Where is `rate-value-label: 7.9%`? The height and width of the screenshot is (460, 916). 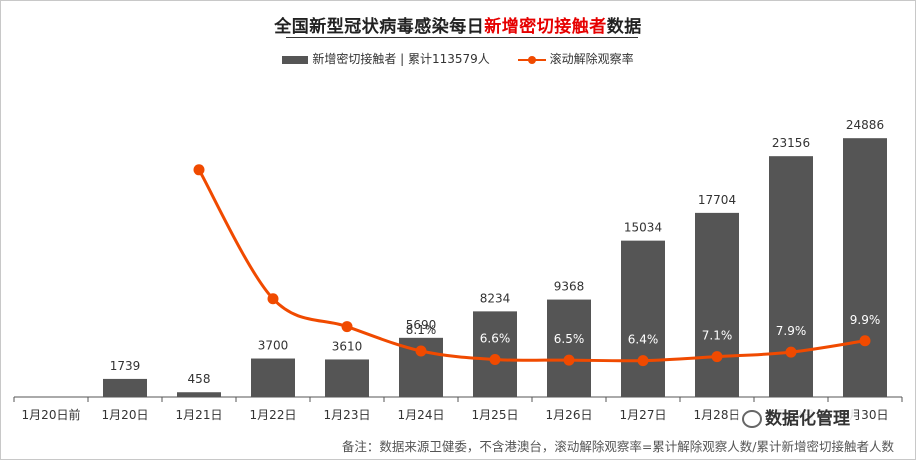 rate-value-label: 7.9% is located at coordinates (791, 331).